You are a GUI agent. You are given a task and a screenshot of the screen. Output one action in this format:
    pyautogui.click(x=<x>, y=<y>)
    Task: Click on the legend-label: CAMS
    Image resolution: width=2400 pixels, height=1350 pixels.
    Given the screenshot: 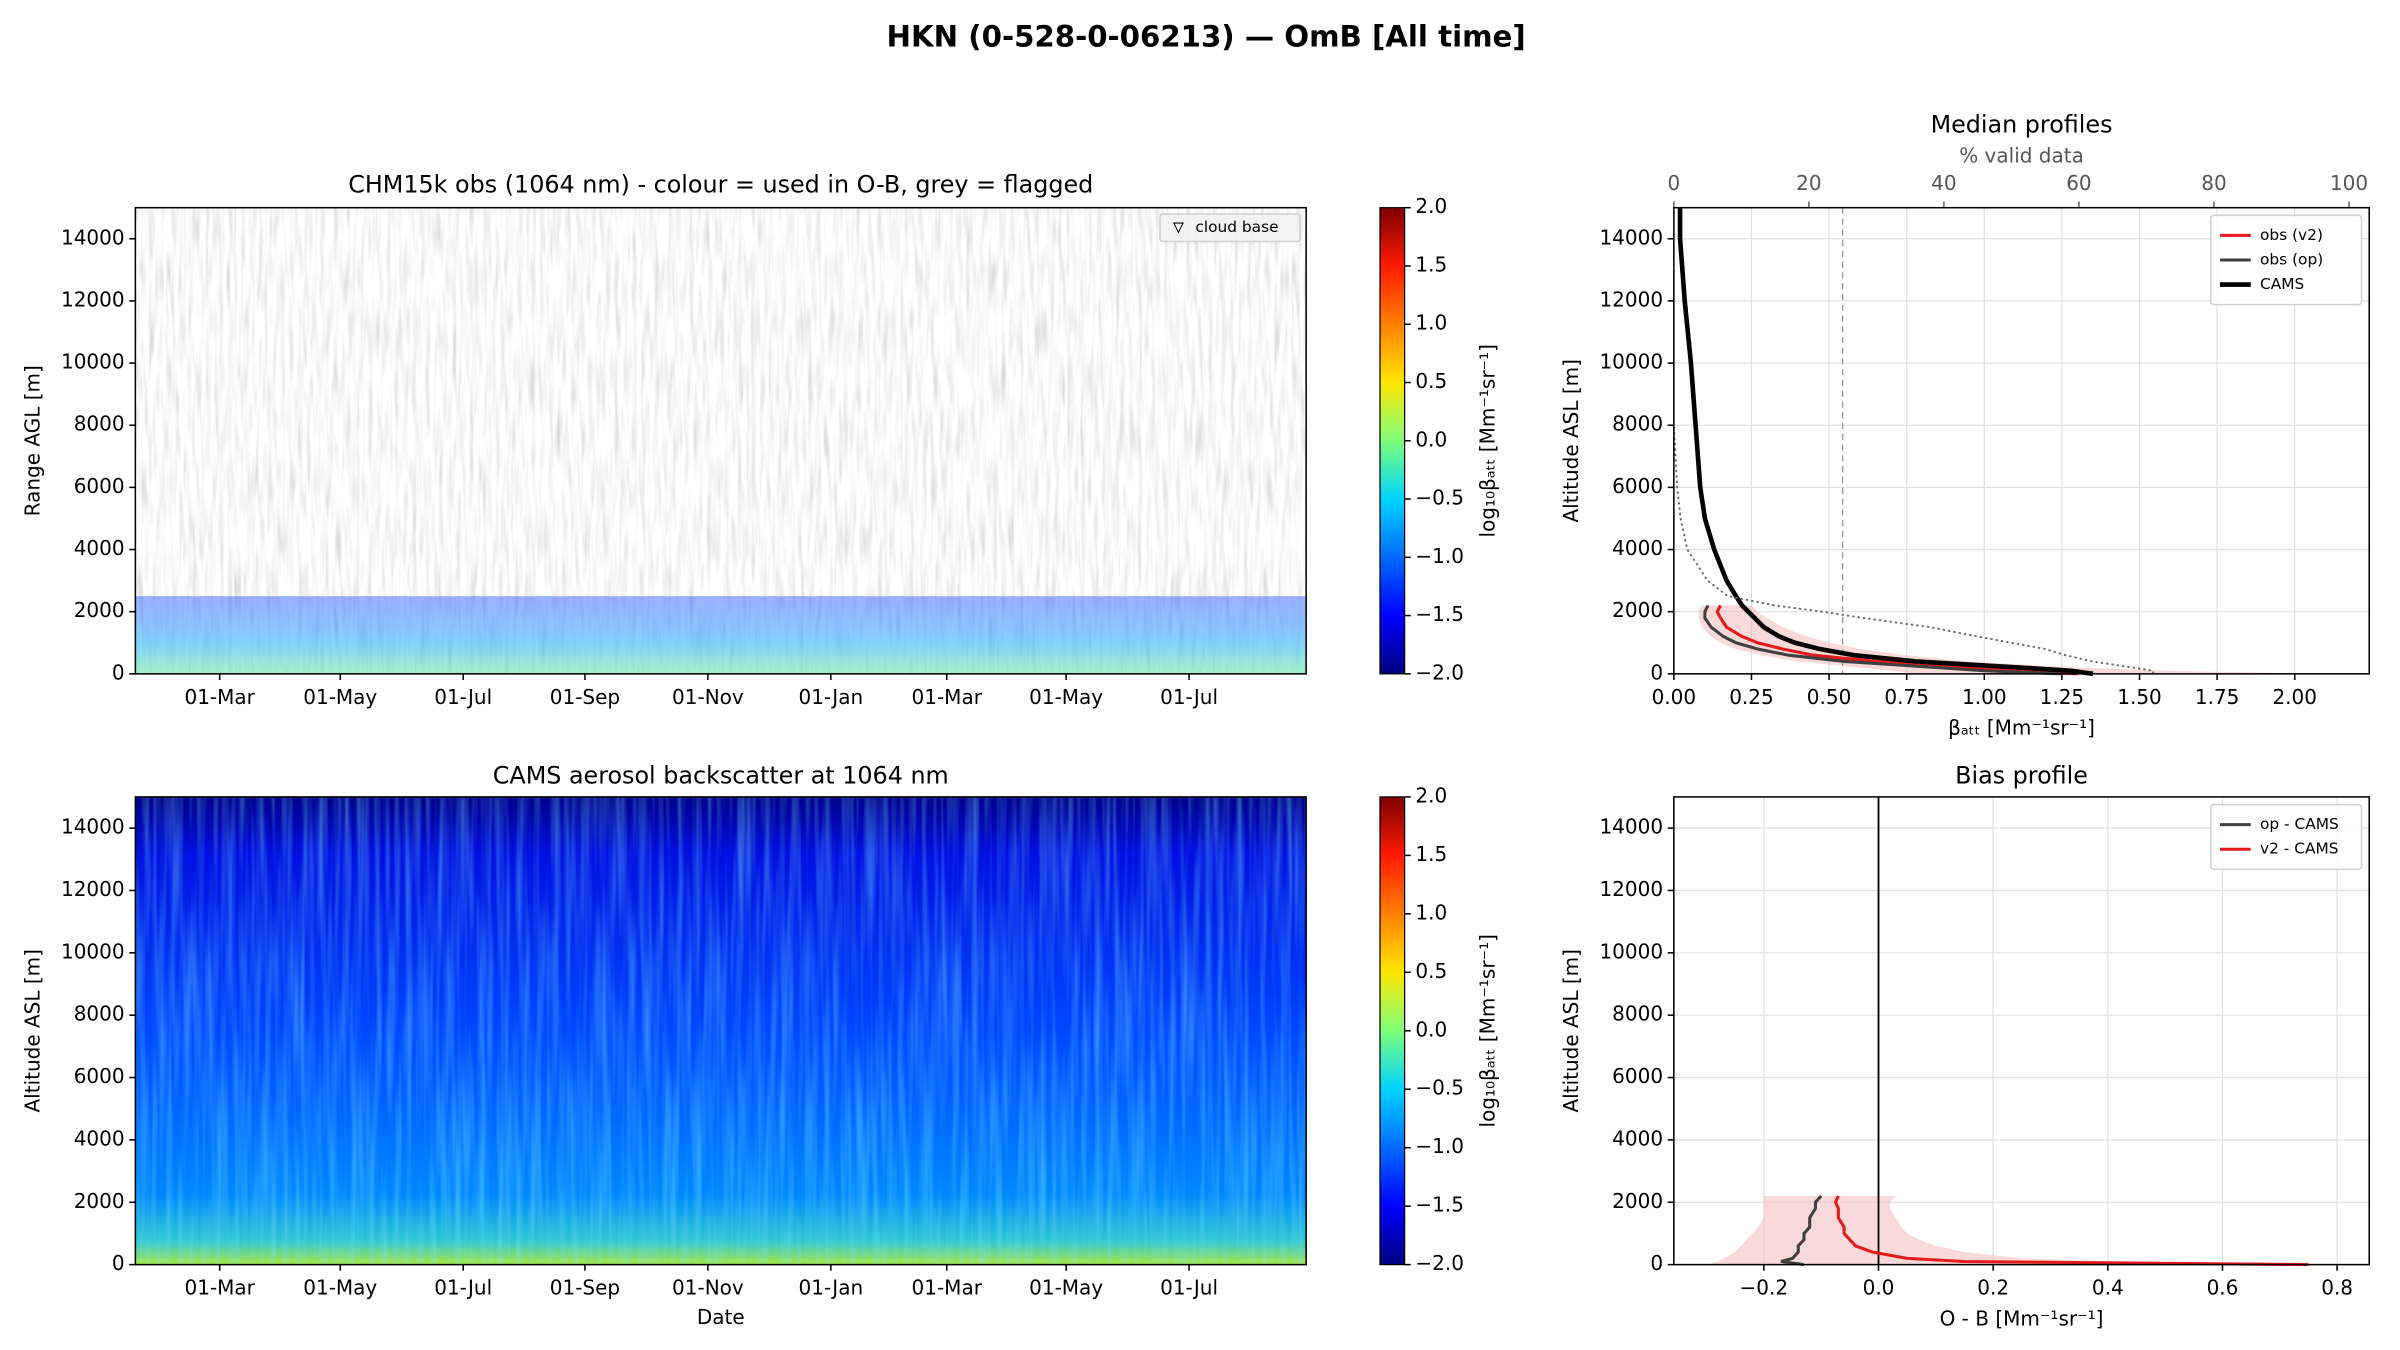 What is the action you would take?
    pyautogui.click(x=2282, y=284)
    